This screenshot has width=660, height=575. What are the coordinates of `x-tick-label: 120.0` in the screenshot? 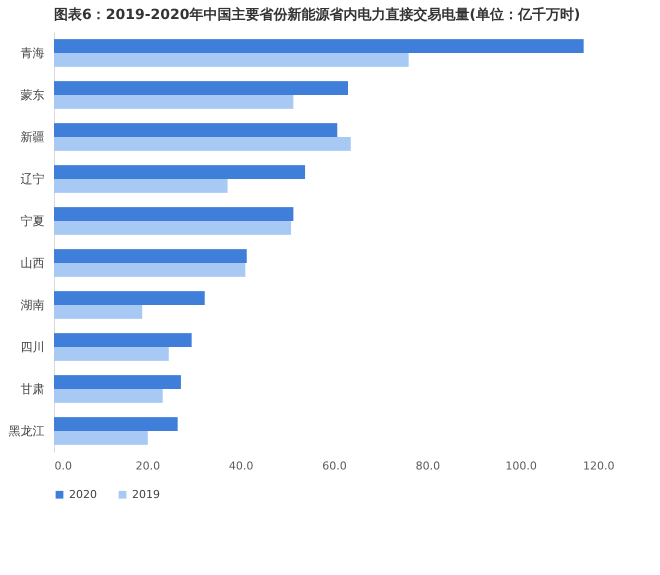 It's located at (598, 466).